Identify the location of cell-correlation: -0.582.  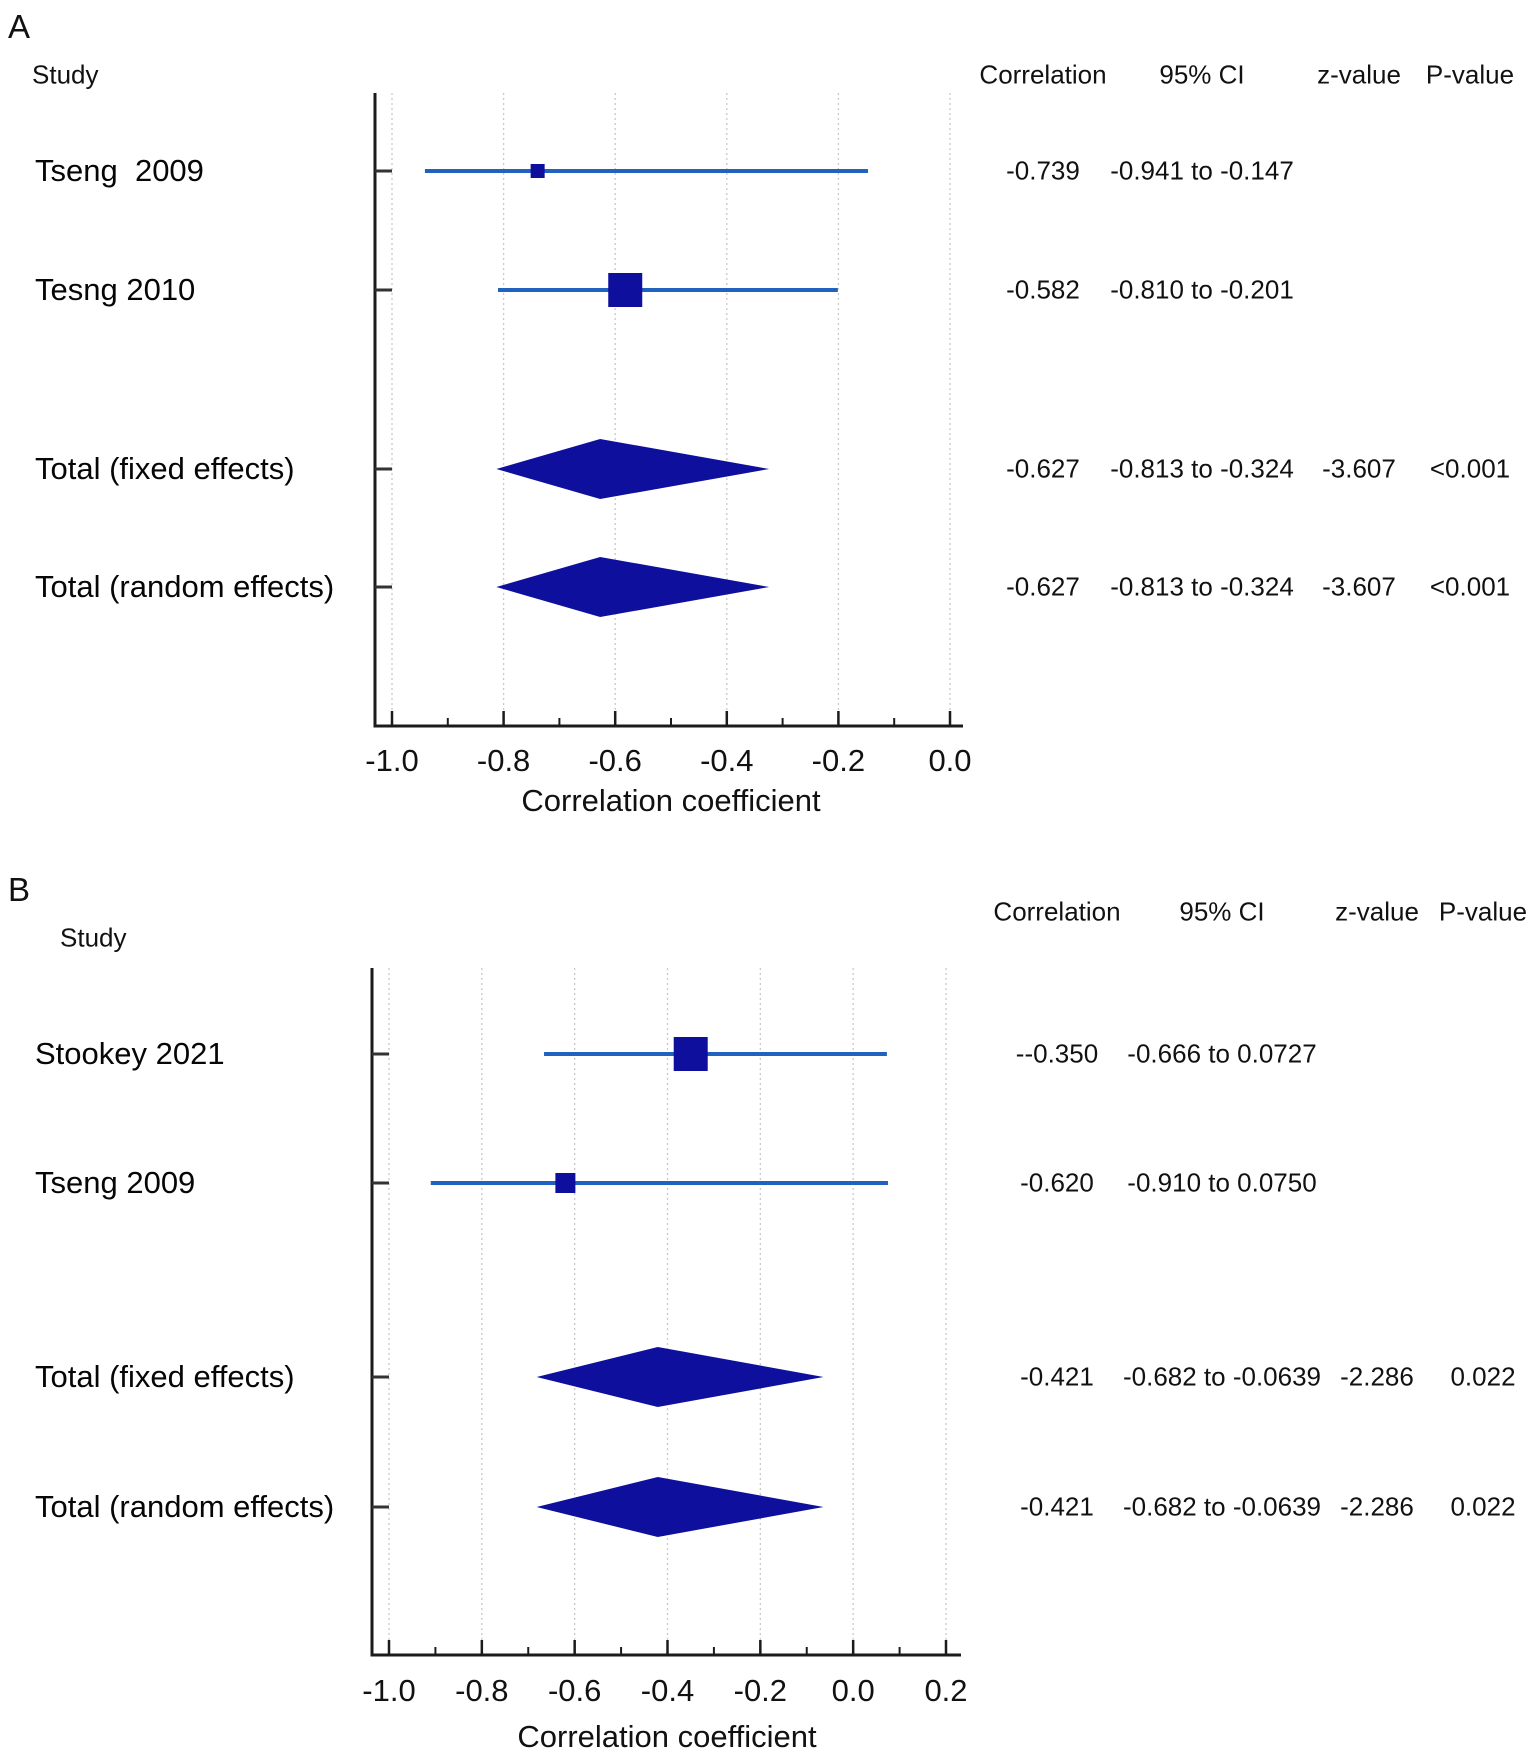
(1043, 289).